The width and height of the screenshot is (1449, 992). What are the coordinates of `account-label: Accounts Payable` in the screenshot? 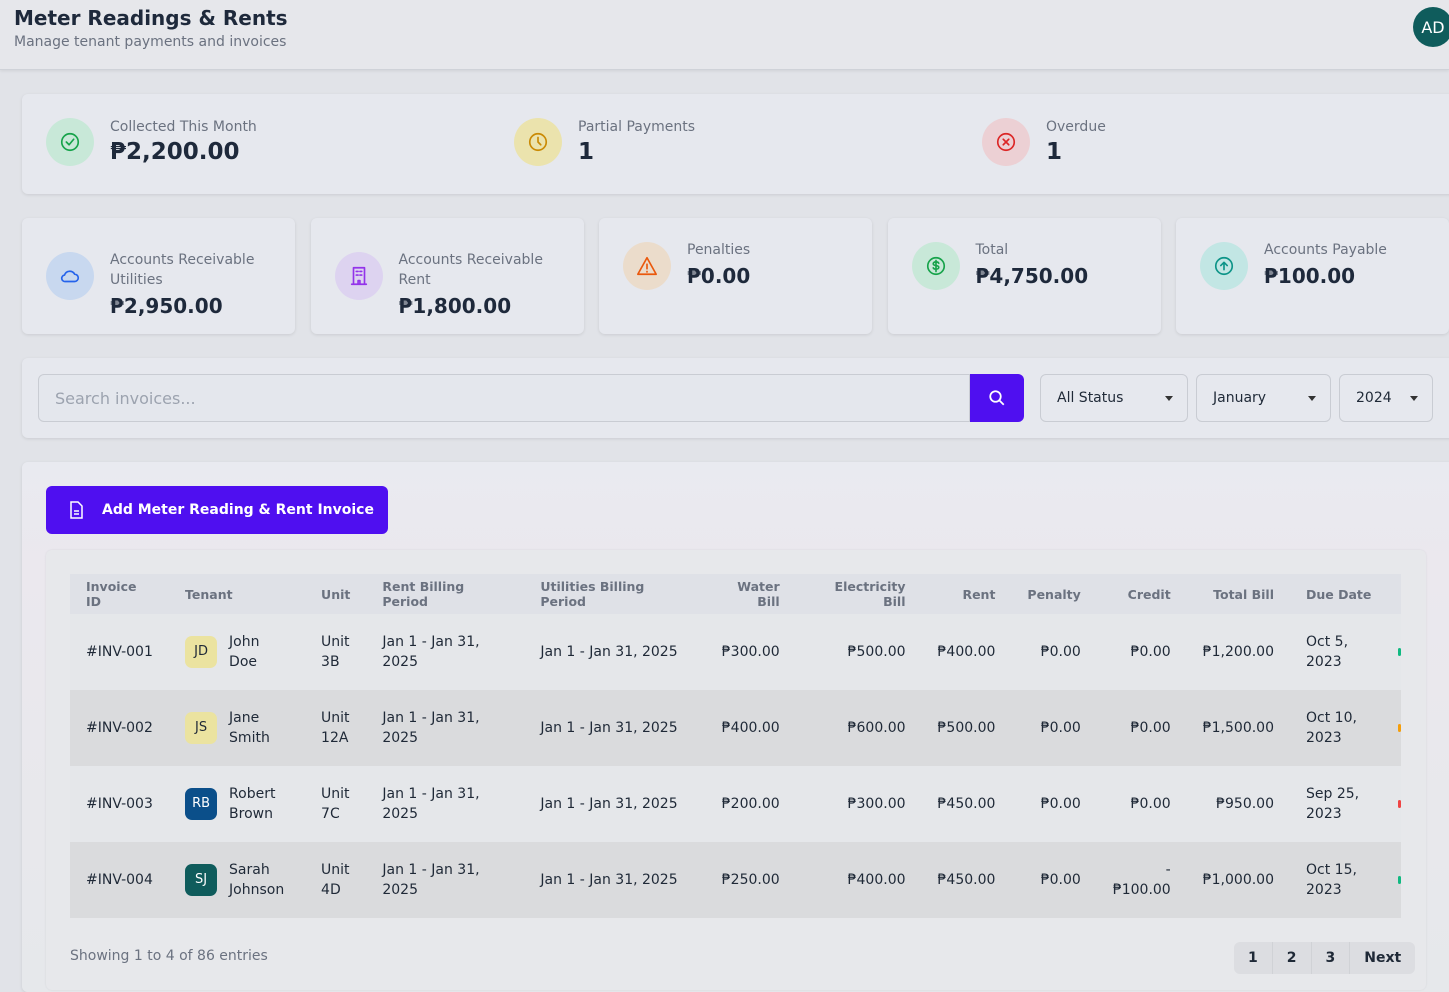 It's located at (1325, 250).